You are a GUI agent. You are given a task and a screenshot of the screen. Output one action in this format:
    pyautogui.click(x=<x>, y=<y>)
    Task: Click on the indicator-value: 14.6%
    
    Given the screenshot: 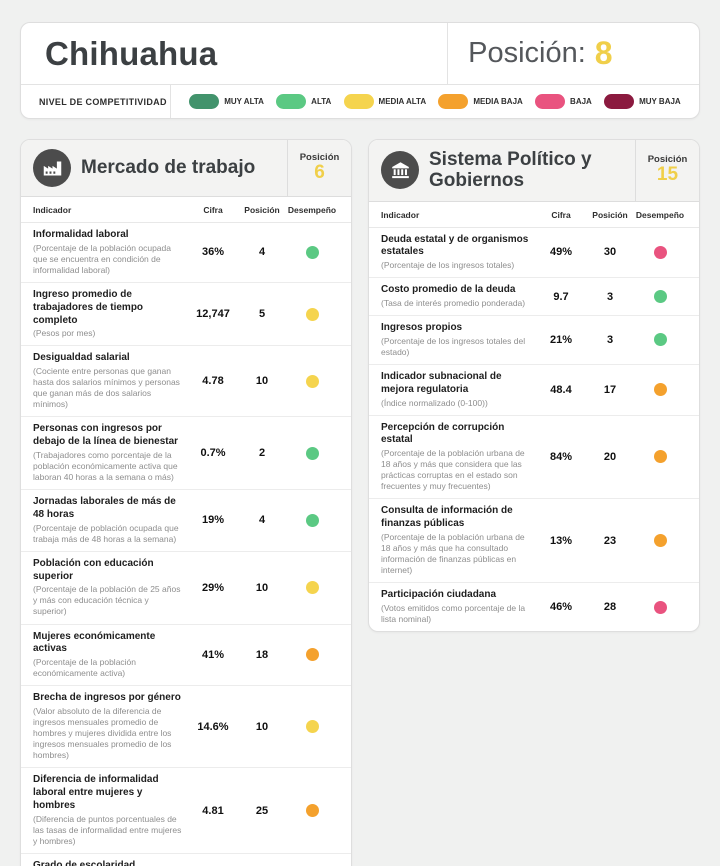 What is the action you would take?
    pyautogui.click(x=213, y=726)
    